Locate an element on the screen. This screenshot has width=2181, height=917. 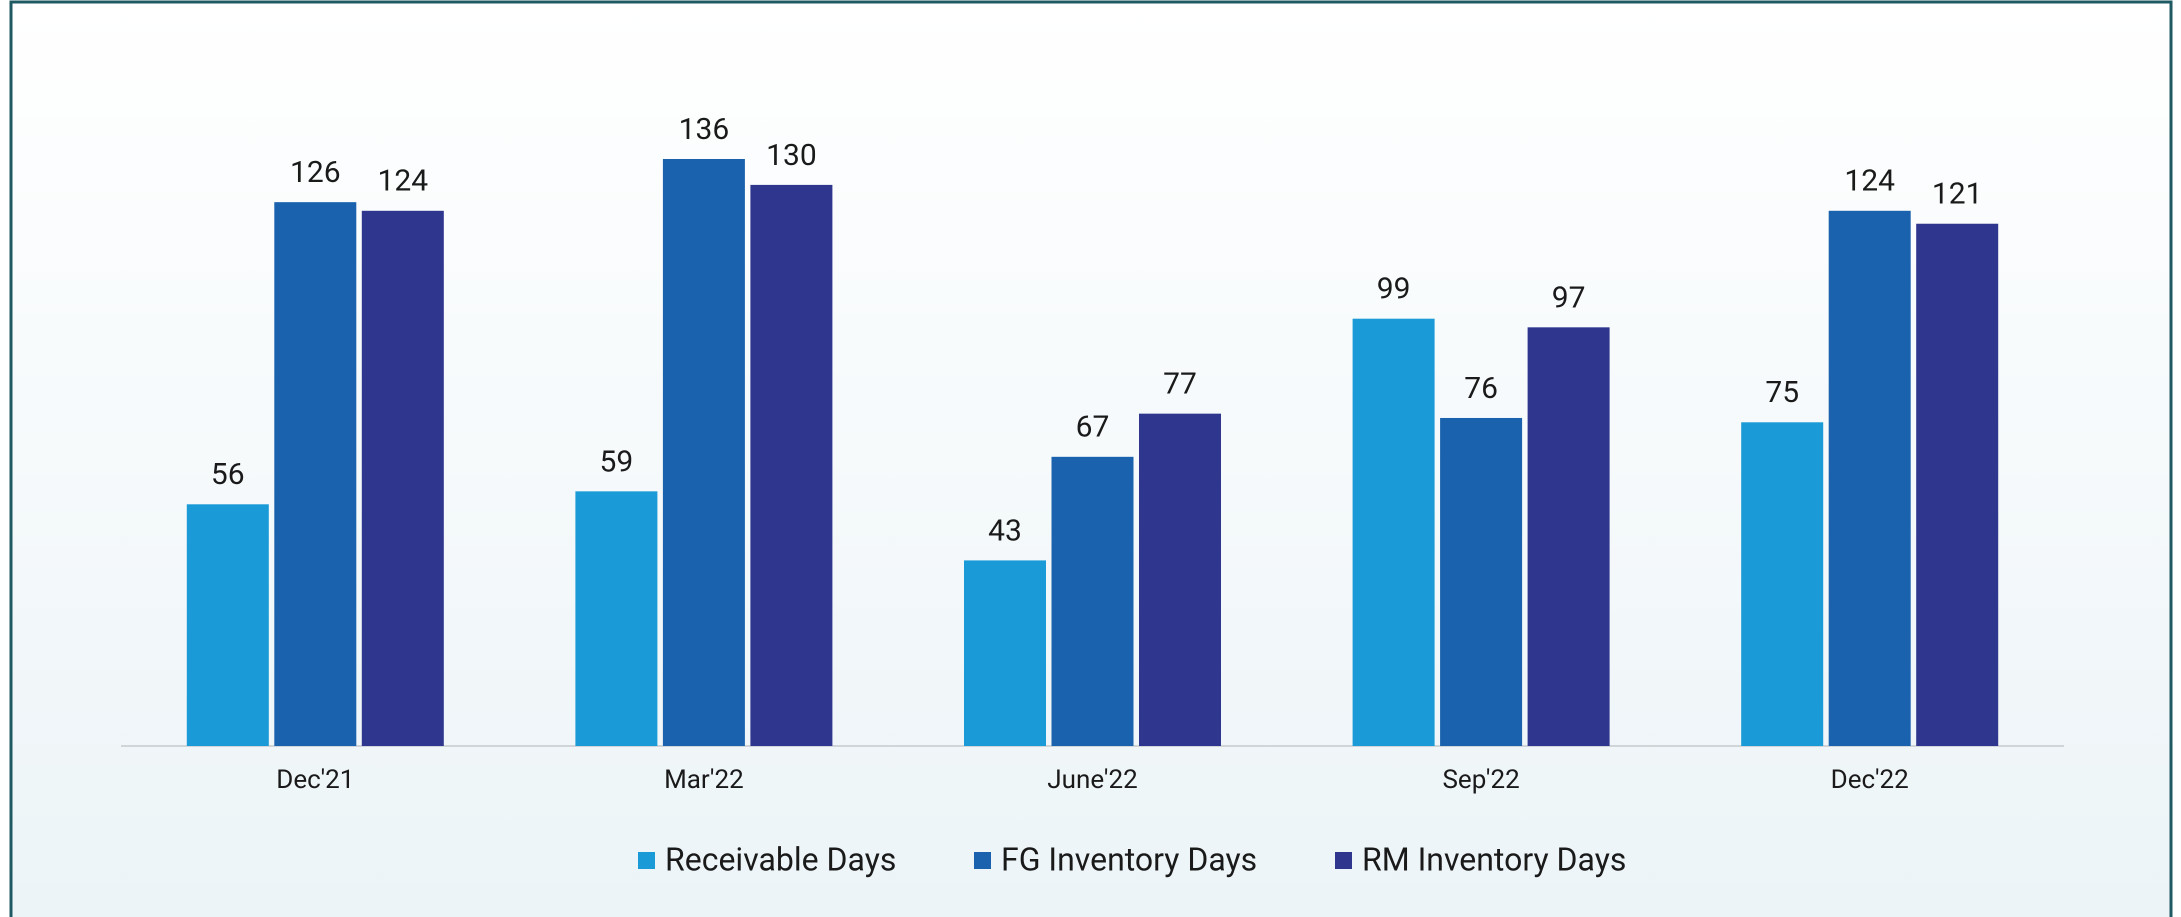
legend-label: RM Inventory Days is located at coordinates (1494, 859).